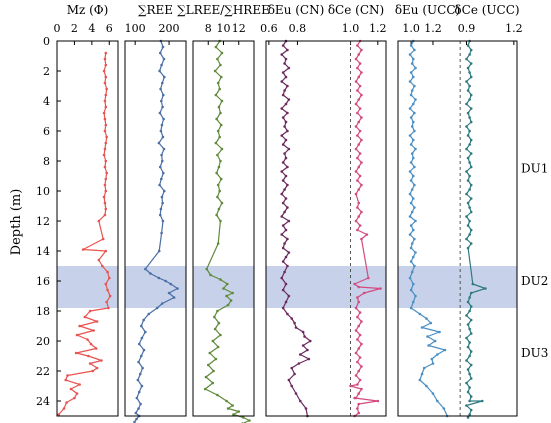  I want to click on x-tick-label-5-1: 1.2, so click(433, 28).